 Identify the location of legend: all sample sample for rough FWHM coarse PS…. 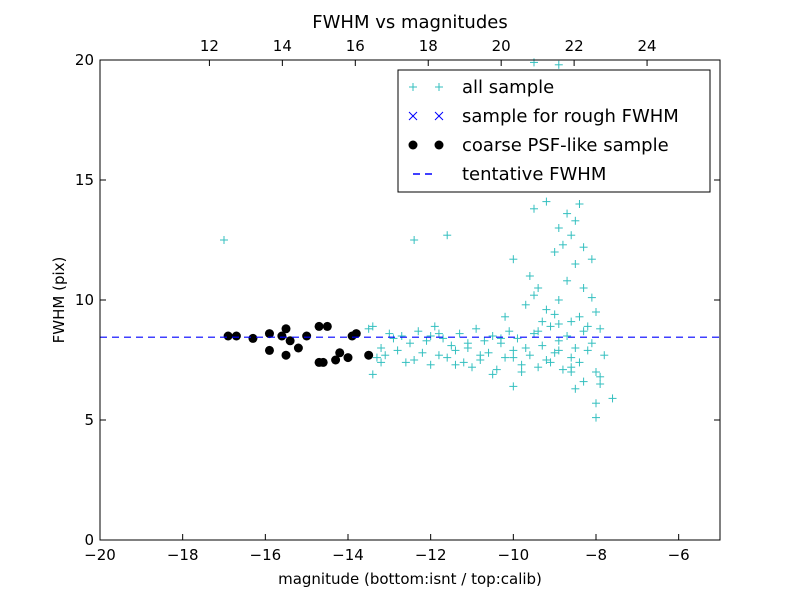
(554, 131).